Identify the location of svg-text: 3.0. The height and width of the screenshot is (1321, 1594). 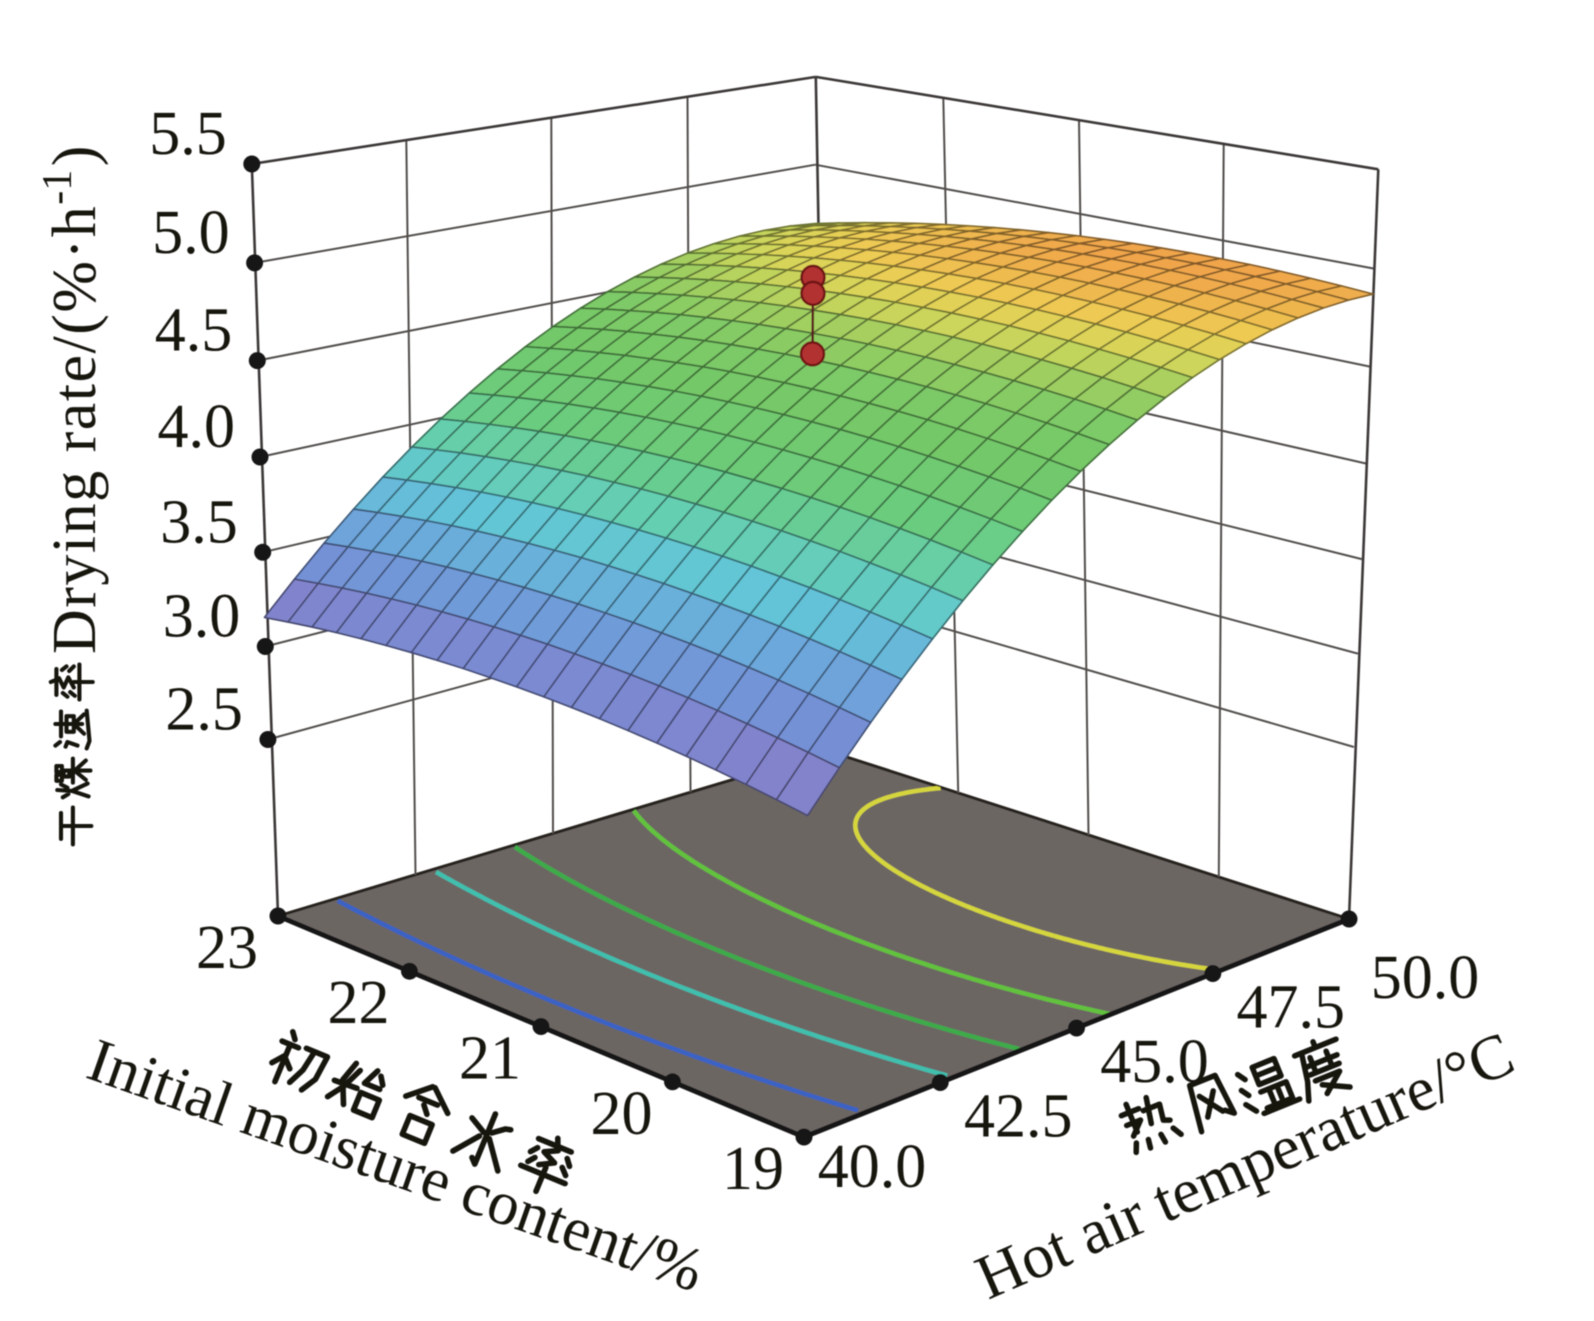
(202, 617).